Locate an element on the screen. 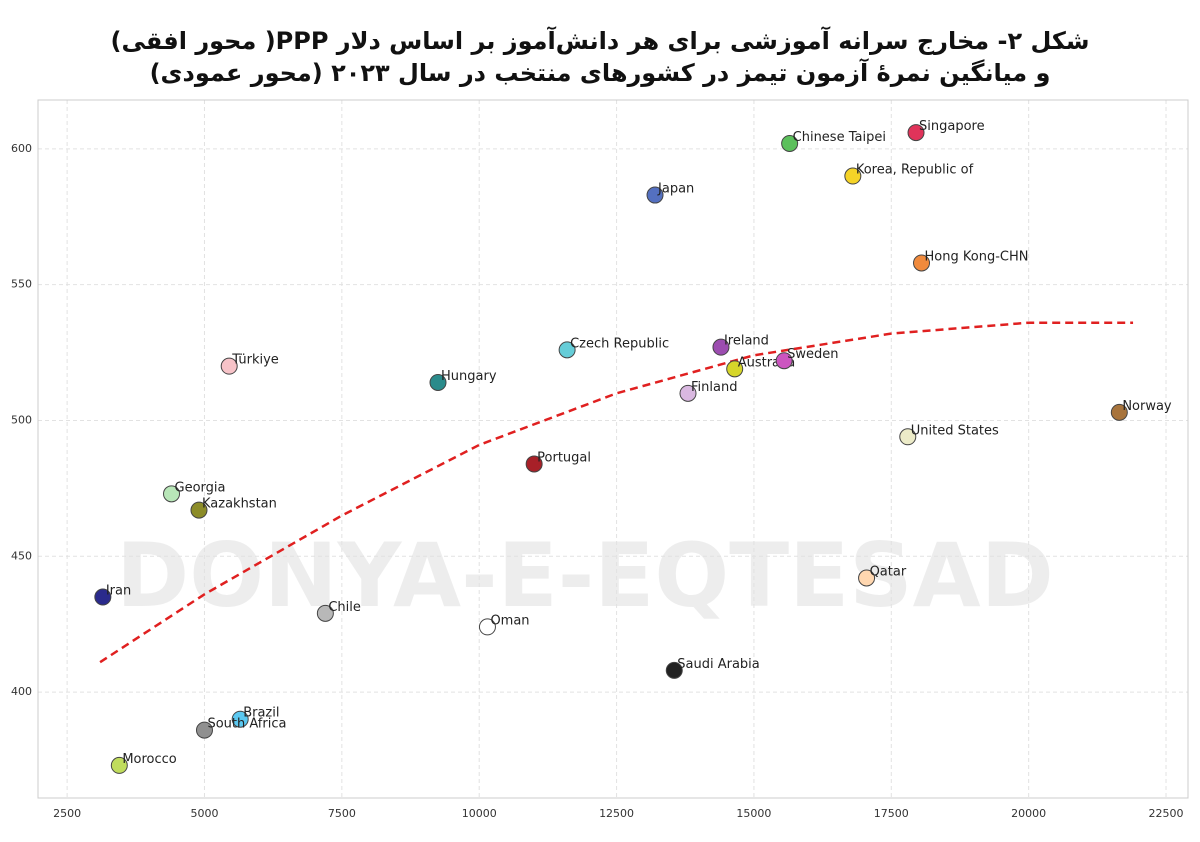 This screenshot has width=1200, height=842. point-label: Qatar is located at coordinates (888, 572).